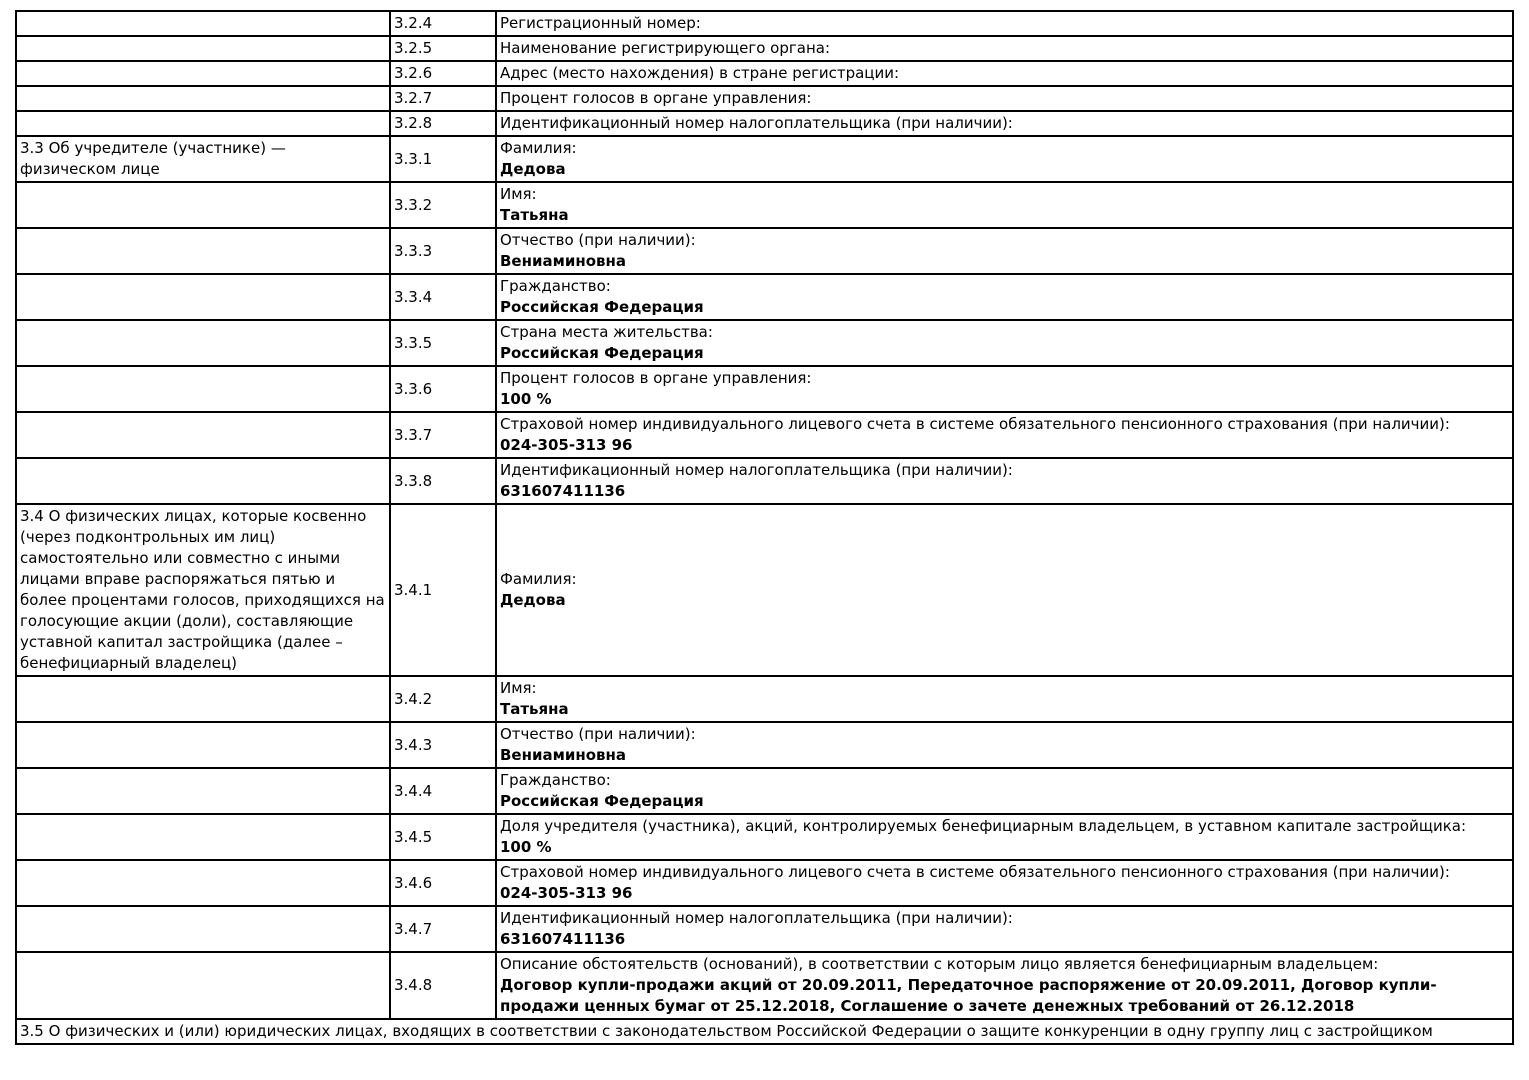 The width and height of the screenshot is (1529, 1080). I want to click on field-cell: Процент голосов в органе управления:, so click(1004, 98).